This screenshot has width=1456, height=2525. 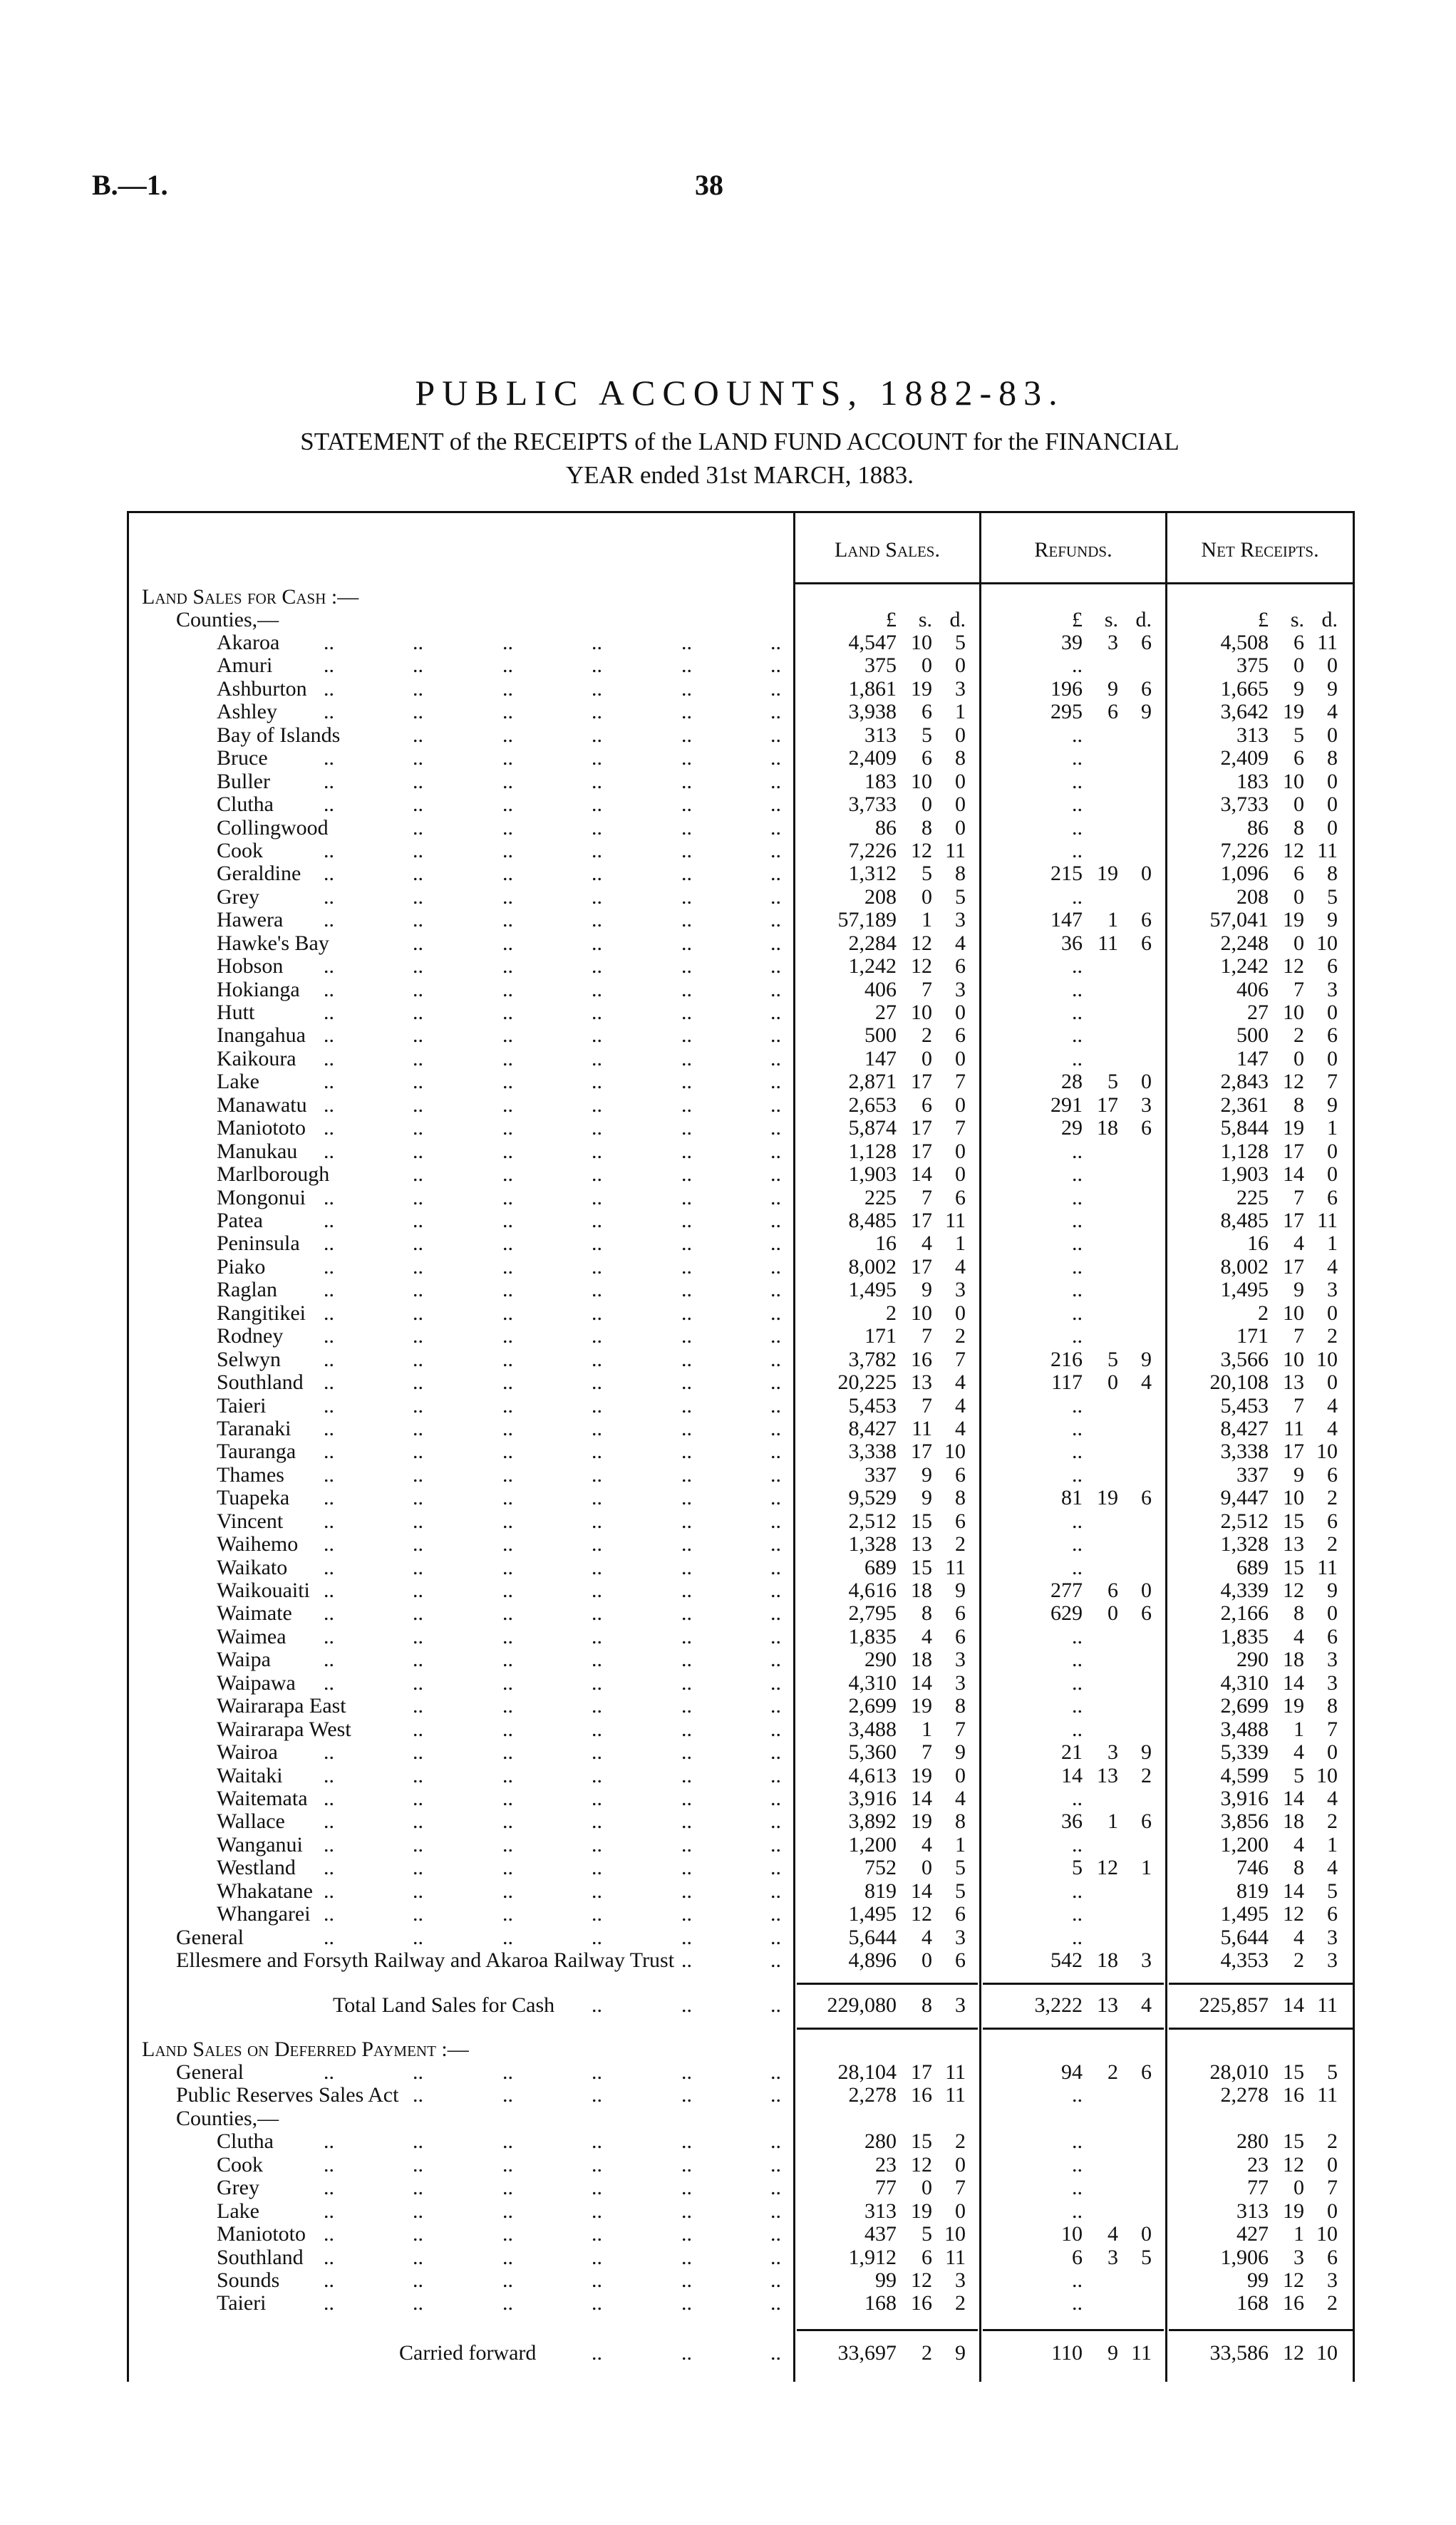 What do you see at coordinates (872, 1775) in the screenshot?
I see `land-pounds-cell: 4,613` at bounding box center [872, 1775].